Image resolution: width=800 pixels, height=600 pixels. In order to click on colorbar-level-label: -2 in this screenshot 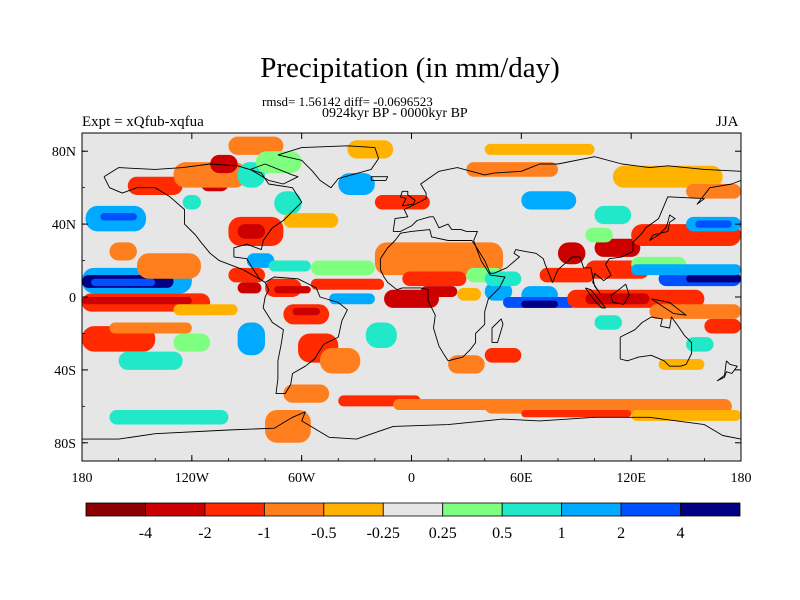, I will do `click(204, 533)`.